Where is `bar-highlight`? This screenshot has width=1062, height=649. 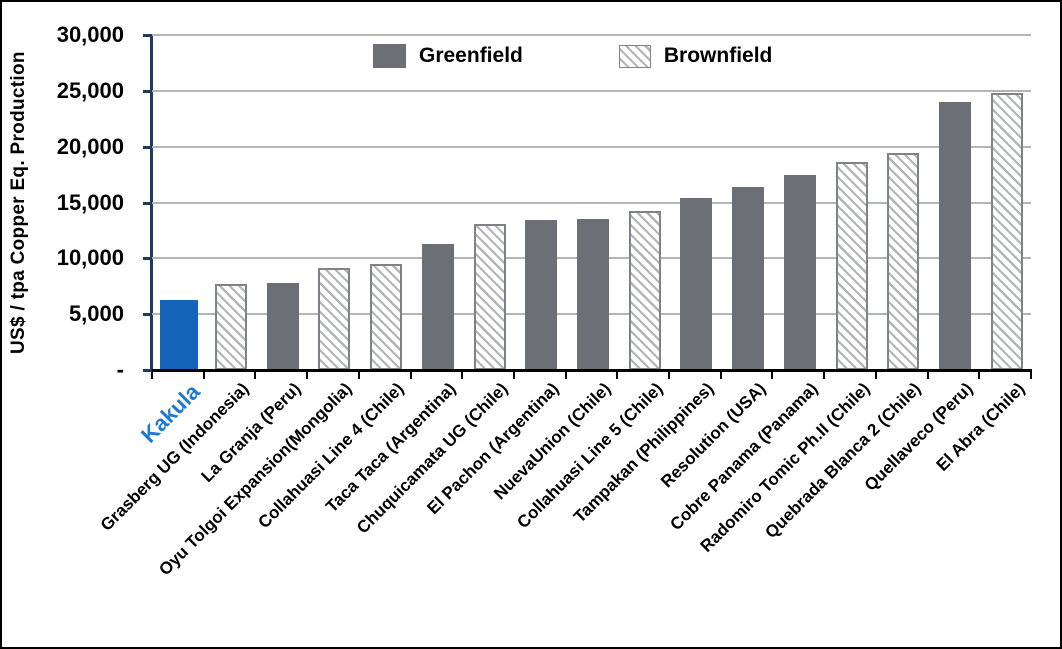 bar-highlight is located at coordinates (179, 334).